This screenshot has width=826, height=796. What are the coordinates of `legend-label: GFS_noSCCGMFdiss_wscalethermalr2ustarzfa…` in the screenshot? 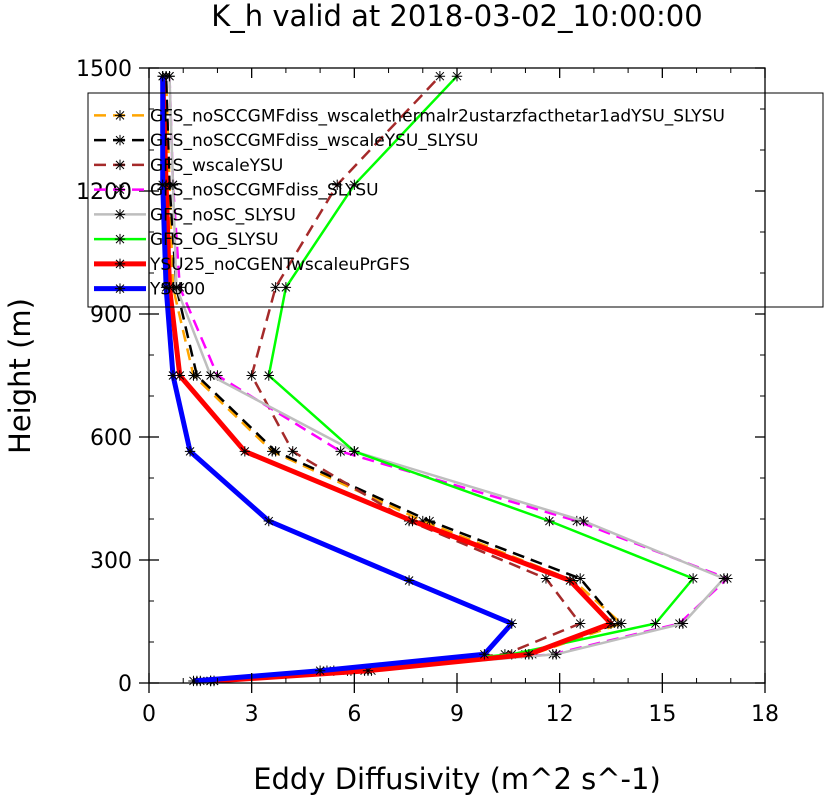 It's located at (437, 116).